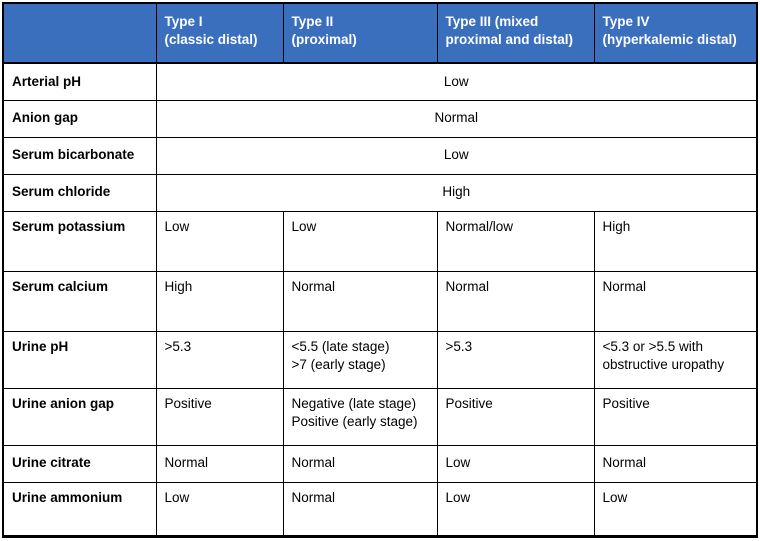 The width and height of the screenshot is (760, 541). What do you see at coordinates (79, 359) in the screenshot?
I see `row-label: Urine pH` at bounding box center [79, 359].